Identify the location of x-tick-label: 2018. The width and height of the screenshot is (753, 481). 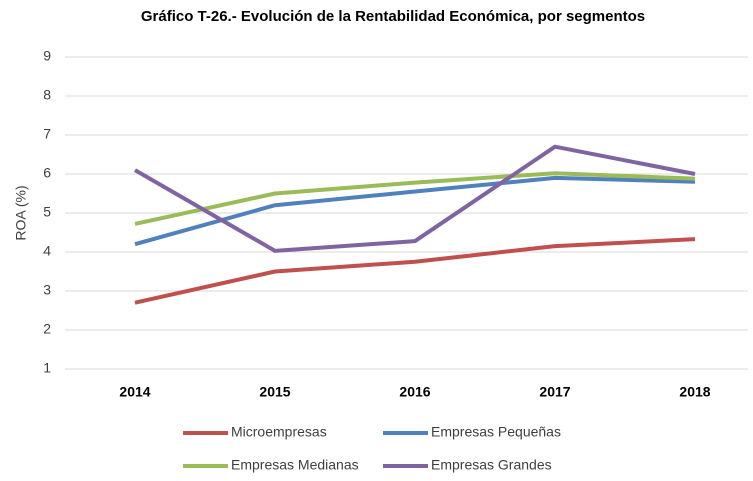
(694, 392).